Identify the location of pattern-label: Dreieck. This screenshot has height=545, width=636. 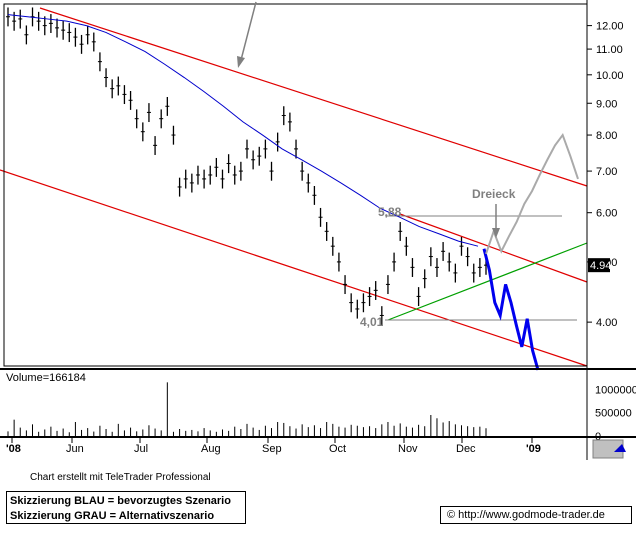
(494, 194).